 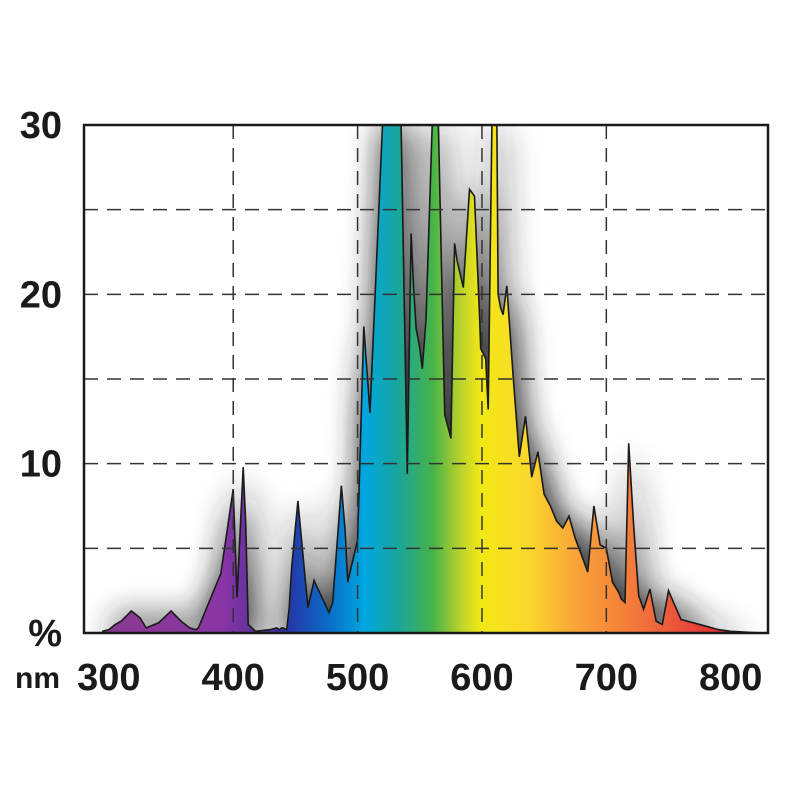 What do you see at coordinates (730, 678) in the screenshot?
I see `x-tick-label-800: 800` at bounding box center [730, 678].